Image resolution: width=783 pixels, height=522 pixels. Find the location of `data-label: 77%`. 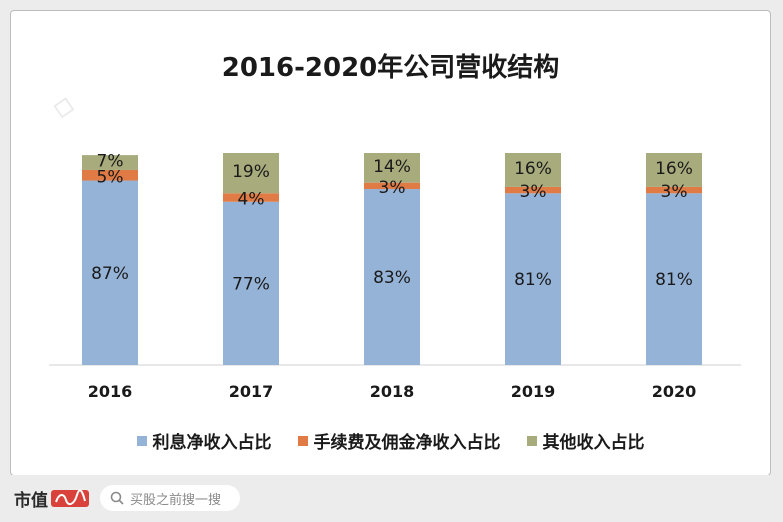

data-label: 77% is located at coordinates (251, 284).